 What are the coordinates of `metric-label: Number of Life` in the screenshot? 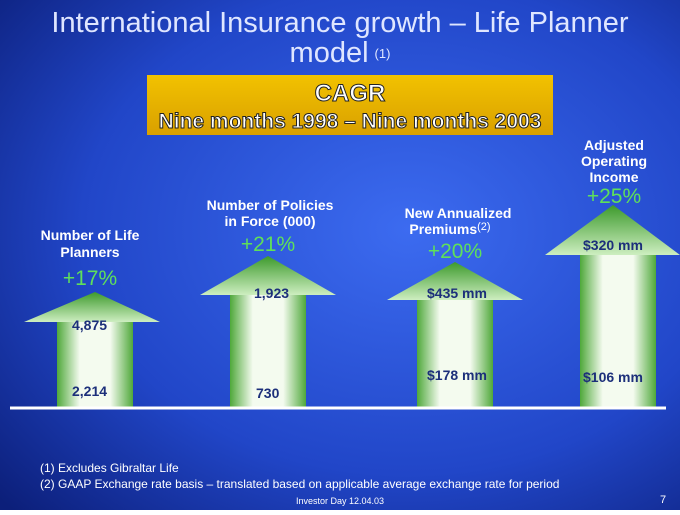 It's located at (90, 235).